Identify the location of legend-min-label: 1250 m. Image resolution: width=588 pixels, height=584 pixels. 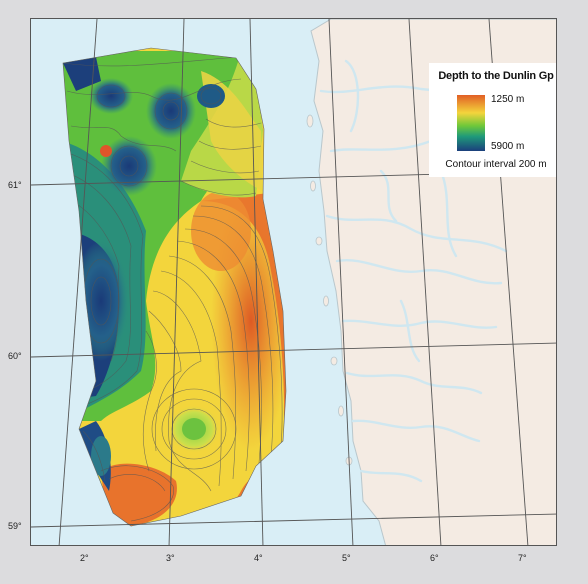
(508, 99).